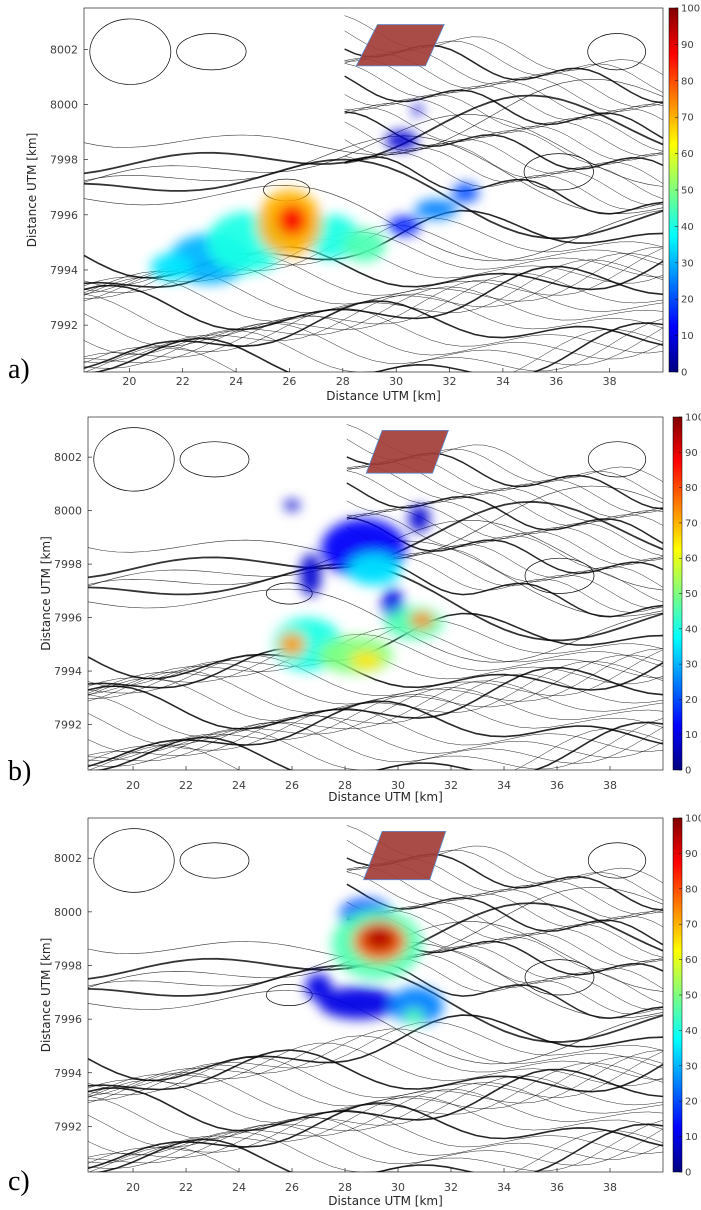 This screenshot has width=701, height=1210. I want to click on x-tick-label: 32, so click(450, 381).